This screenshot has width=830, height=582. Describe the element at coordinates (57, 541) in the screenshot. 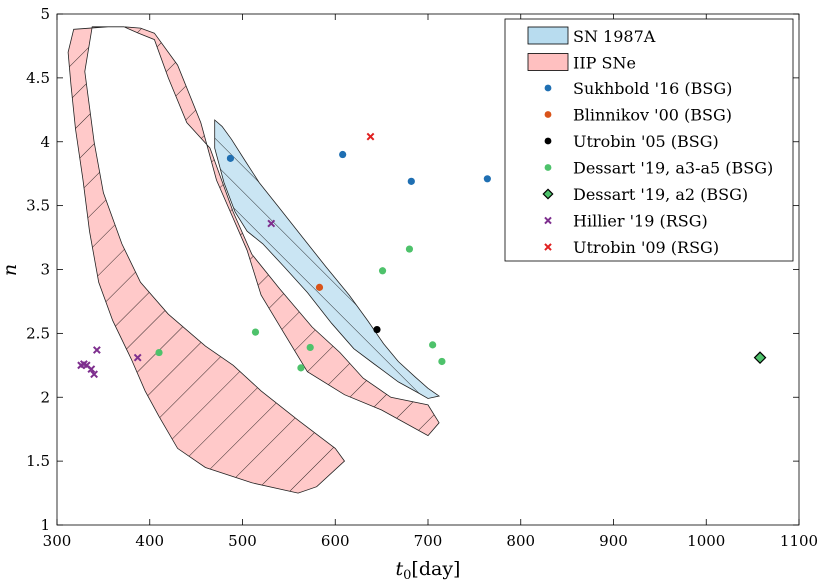

I see `x-tick-label-300: 300` at that location.